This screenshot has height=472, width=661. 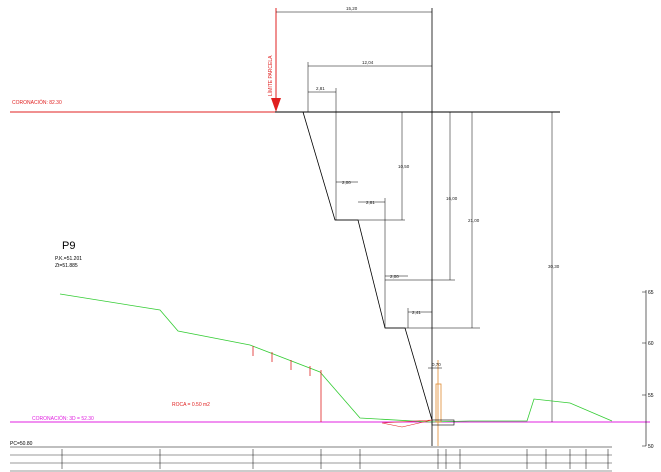 What do you see at coordinates (367, 266) in the screenshot?
I see `structure-outline` at bounding box center [367, 266].